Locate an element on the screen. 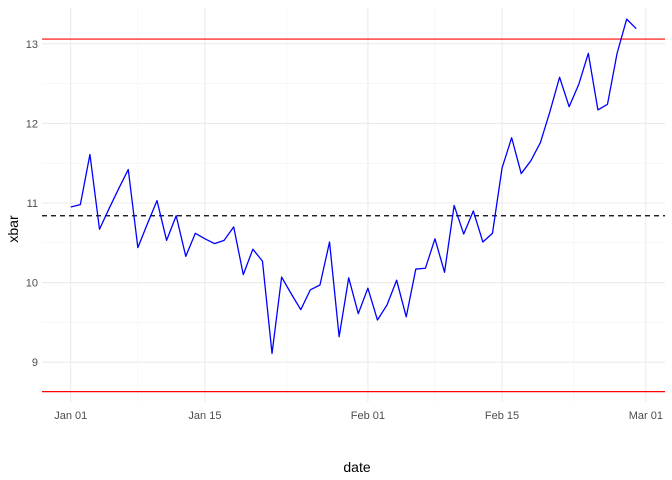 This screenshot has width=672, height=480. y-tick-label: 12 is located at coordinates (32, 124).